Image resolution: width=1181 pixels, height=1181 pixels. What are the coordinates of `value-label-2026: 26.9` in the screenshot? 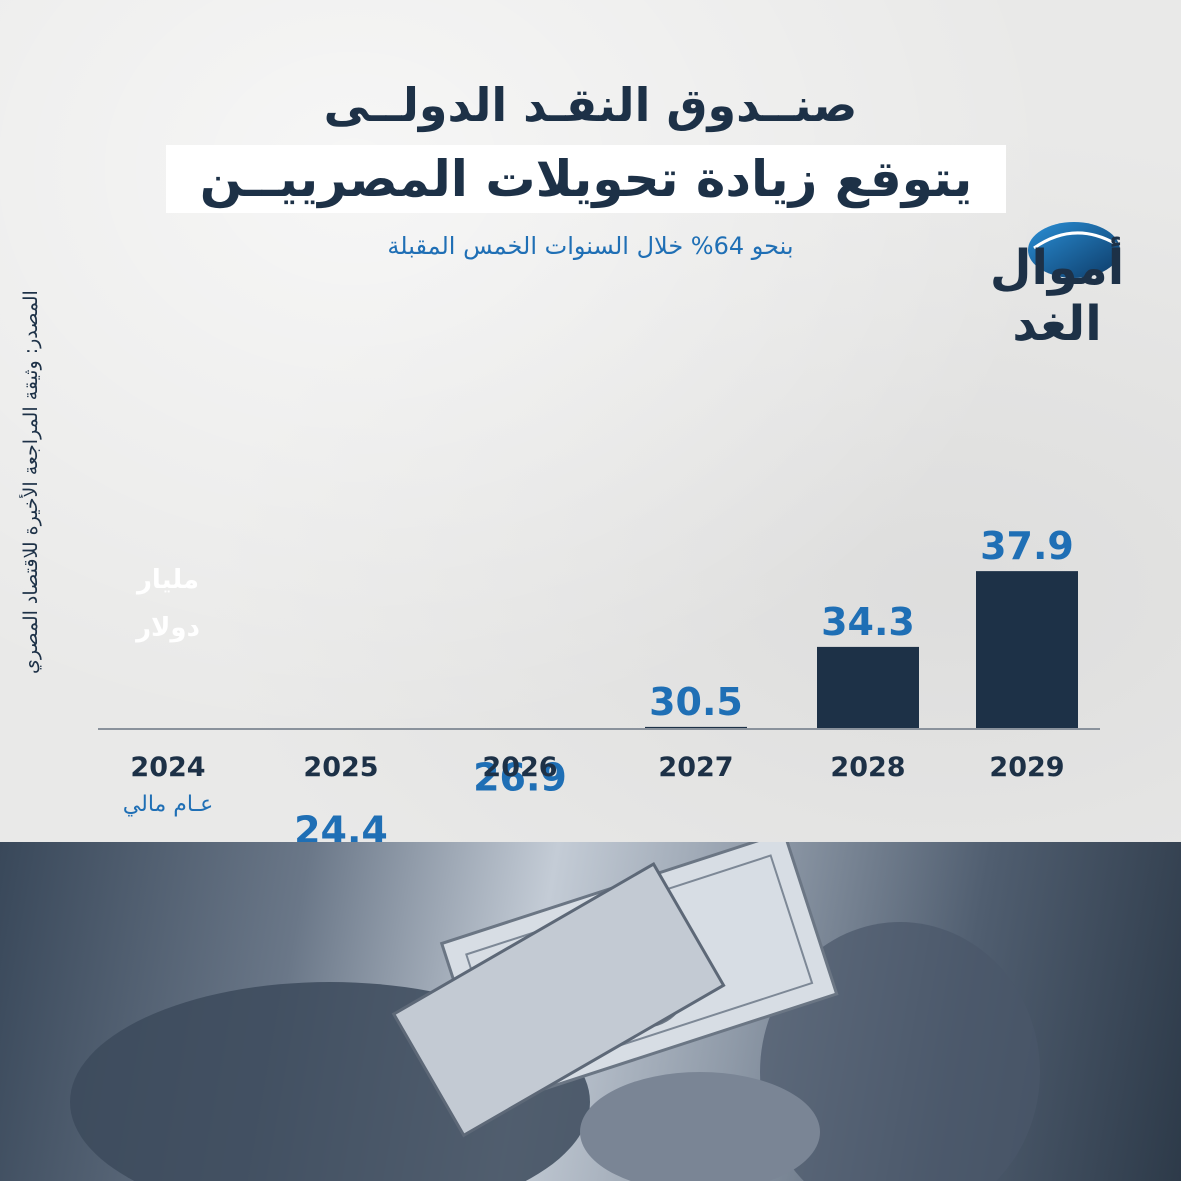 It's located at (520, 778).